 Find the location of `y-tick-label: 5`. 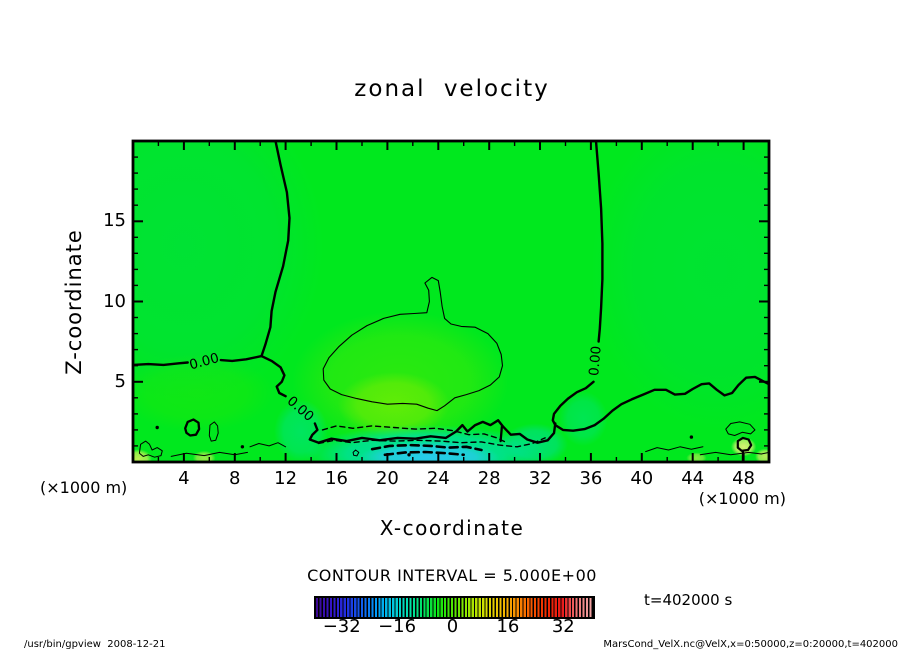

y-tick-label: 5 is located at coordinates (120, 381).